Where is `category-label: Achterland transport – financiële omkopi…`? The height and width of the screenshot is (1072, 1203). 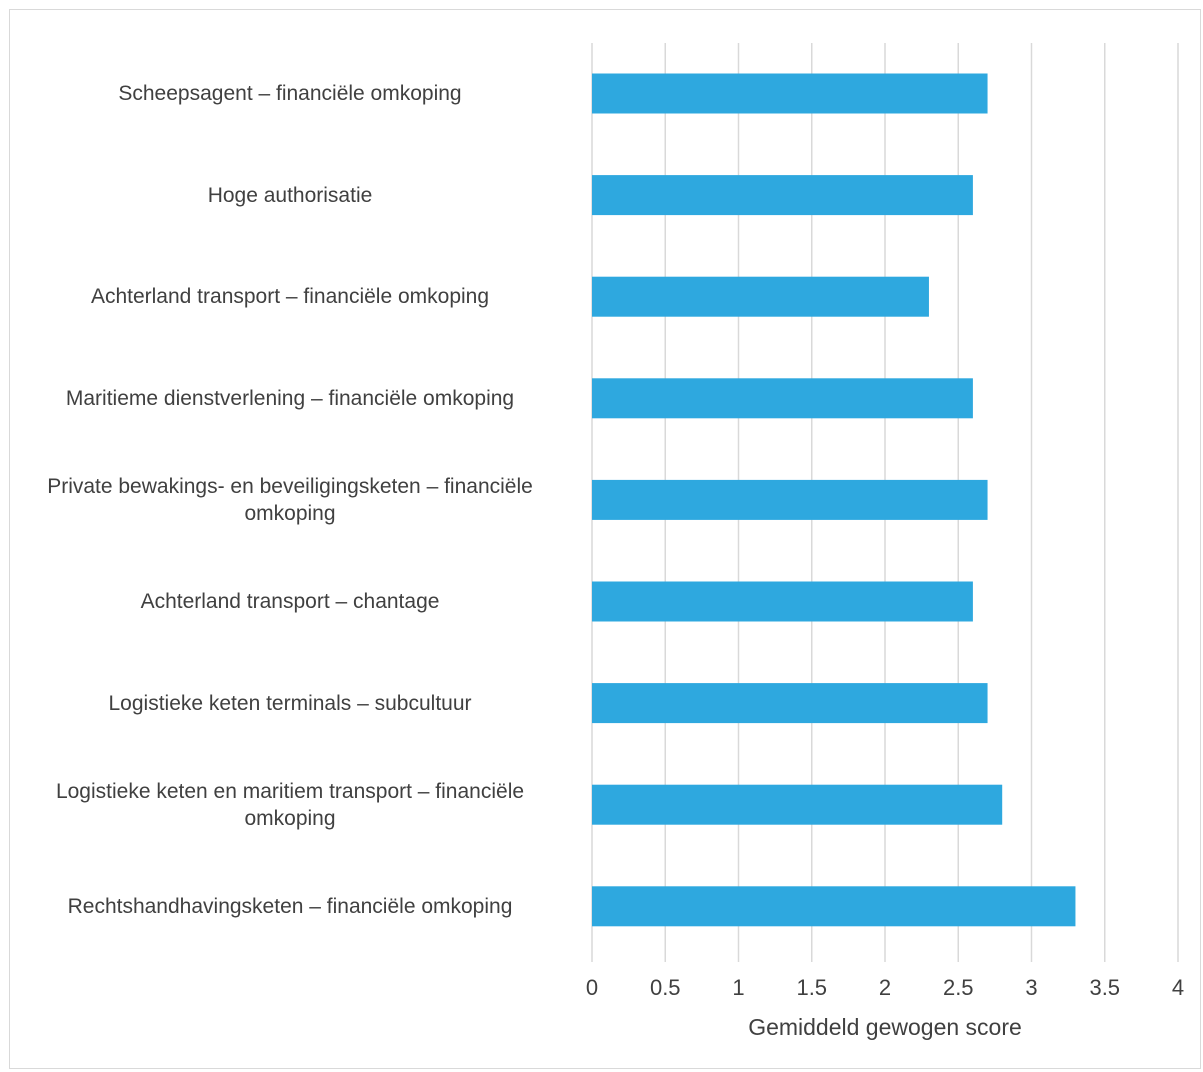 category-label: Achterland transport – financiële omkopi… is located at coordinates (290, 297).